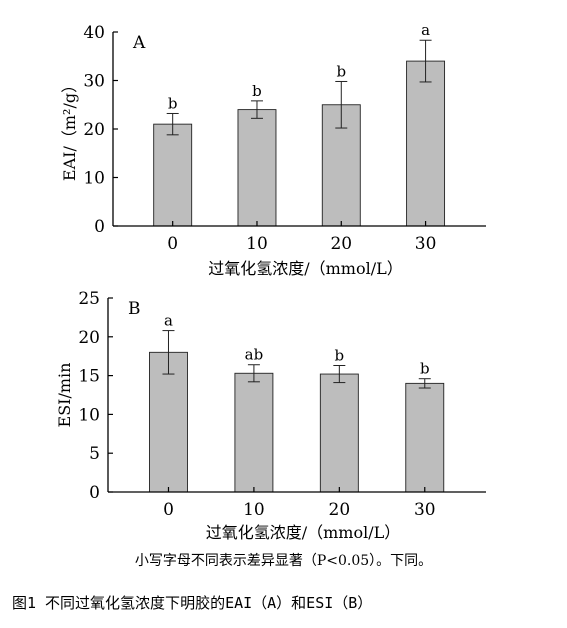 This screenshot has width=567, height=628. What do you see at coordinates (69, 129) in the screenshot?
I see `y-axis-label: EAI/（m²/g）` at bounding box center [69, 129].